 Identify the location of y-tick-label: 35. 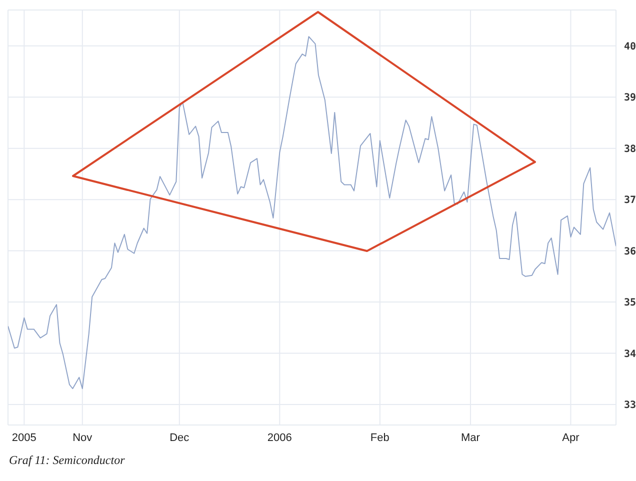
(630, 303).